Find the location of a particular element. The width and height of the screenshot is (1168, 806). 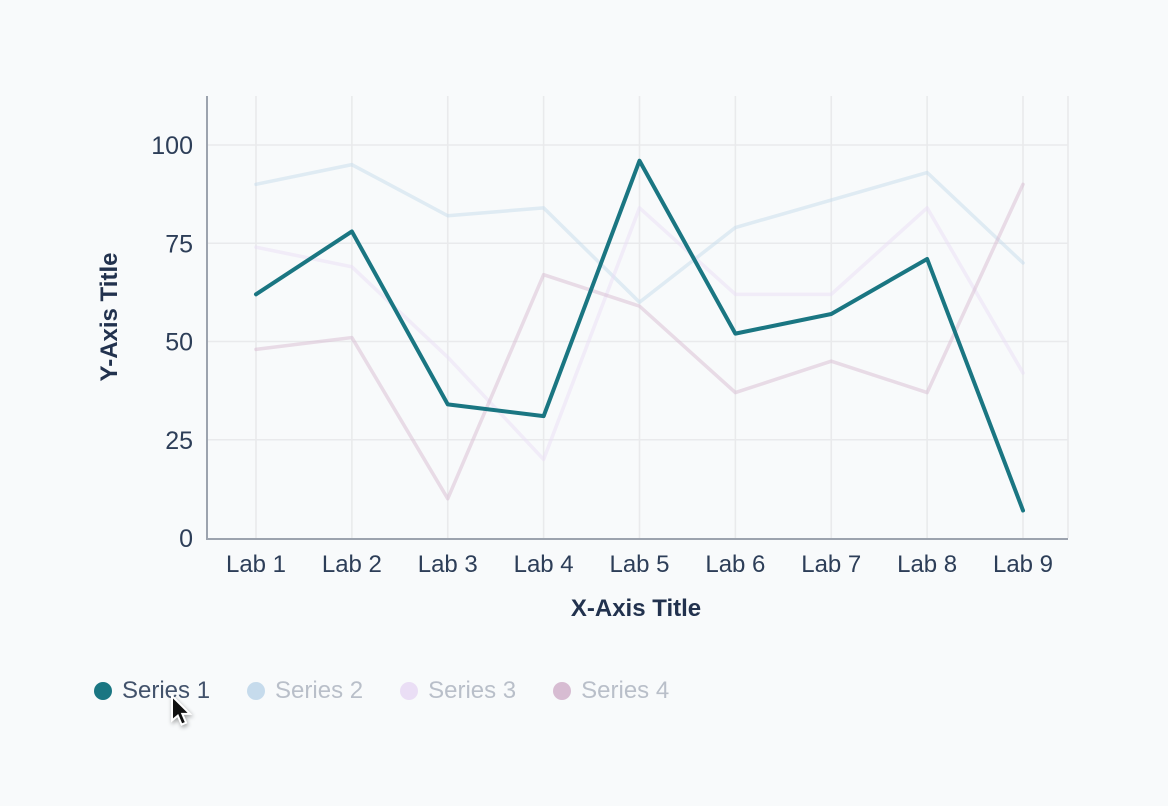

y-axis-tick-label: 100 is located at coordinates (172, 146).